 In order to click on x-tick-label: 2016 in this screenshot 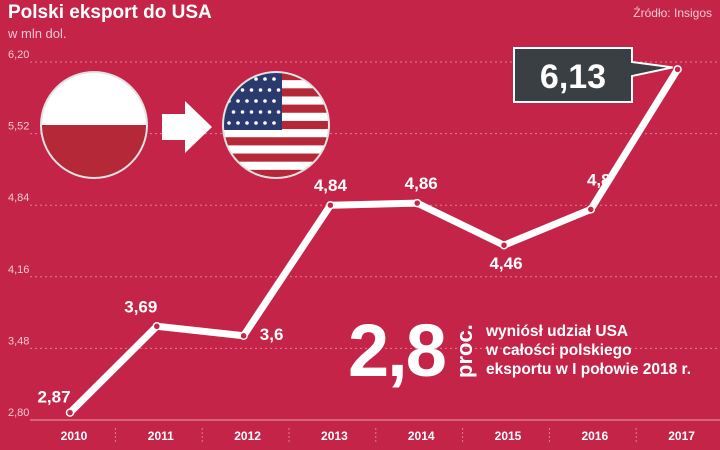, I will do `click(594, 436)`.